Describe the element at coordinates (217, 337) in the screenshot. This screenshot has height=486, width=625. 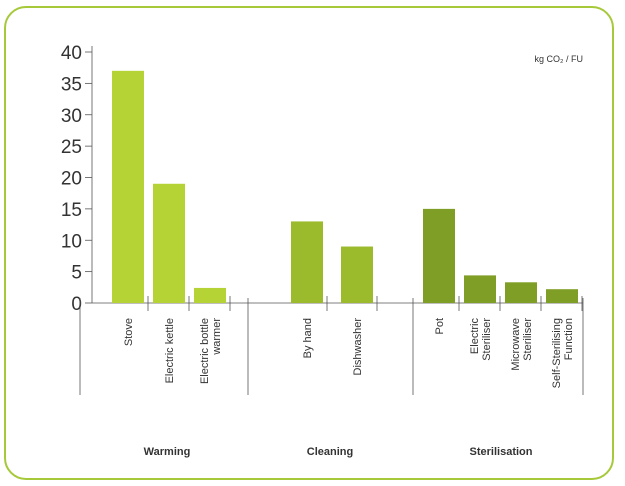
I see `category-label: warmer` at that location.